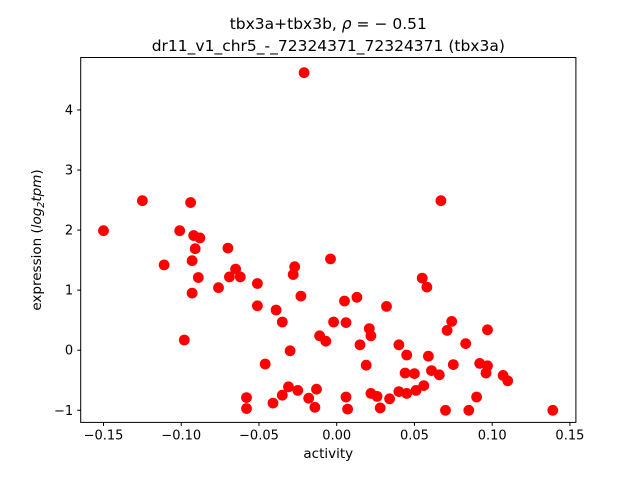  What do you see at coordinates (63, 411) in the screenshot?
I see `y-tick-label: −1` at bounding box center [63, 411].